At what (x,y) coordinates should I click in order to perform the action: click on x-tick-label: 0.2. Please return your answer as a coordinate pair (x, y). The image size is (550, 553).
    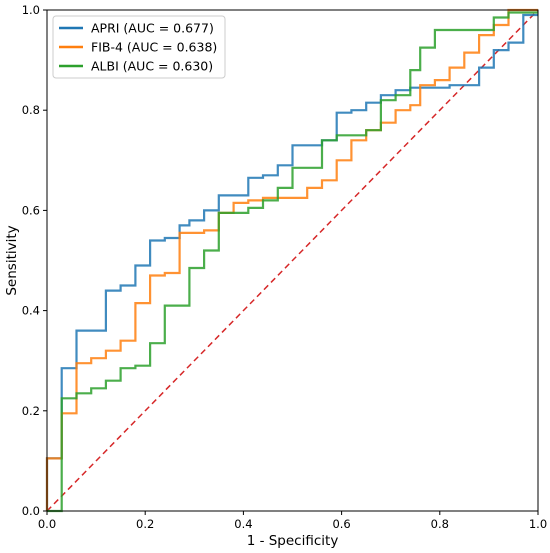
    Looking at the image, I should click on (145, 524).